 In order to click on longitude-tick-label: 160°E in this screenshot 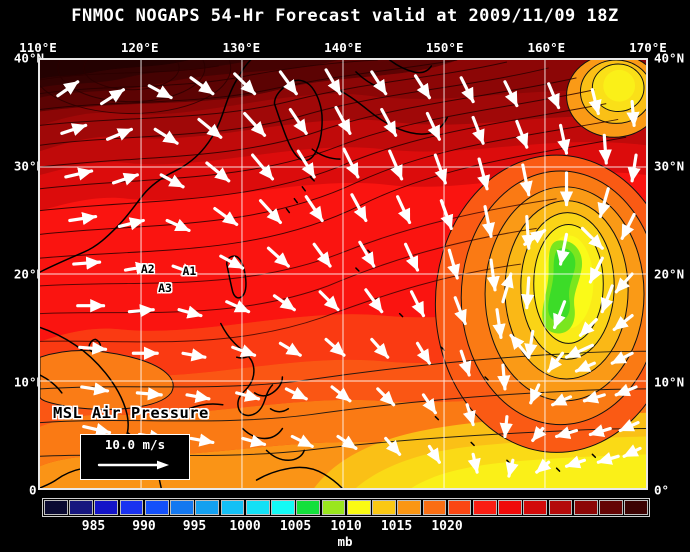, I will do `click(546, 47)`.